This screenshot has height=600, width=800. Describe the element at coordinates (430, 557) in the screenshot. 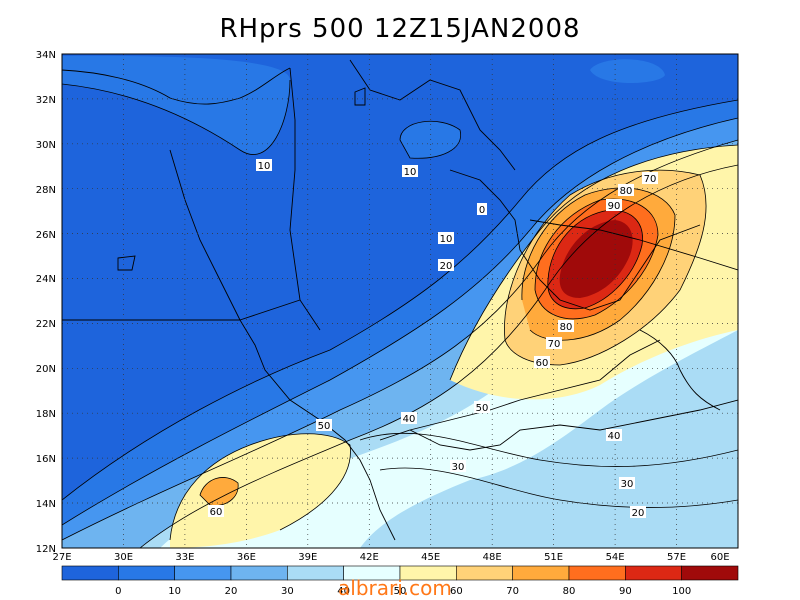

I see `lon-label: 45E` at that location.